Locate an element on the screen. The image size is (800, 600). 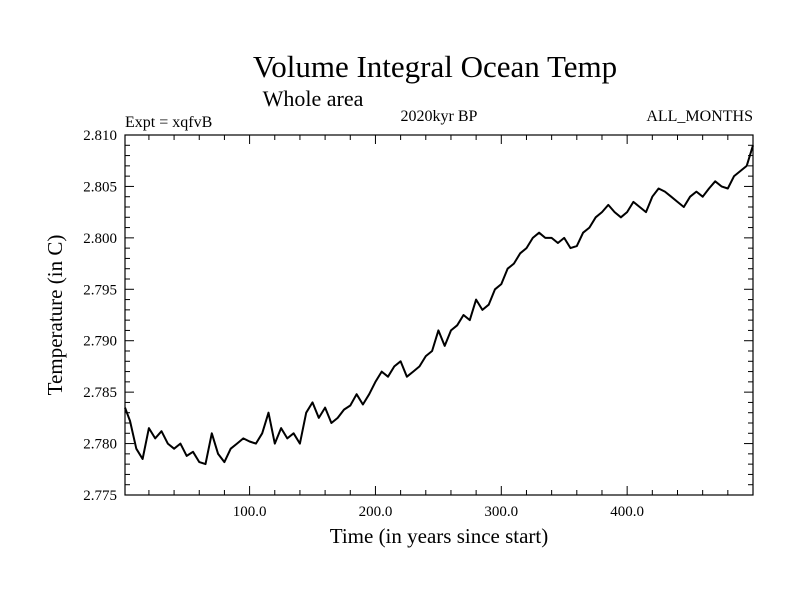
x-axis-label: Time (in years since start) is located at coordinates (439, 536).